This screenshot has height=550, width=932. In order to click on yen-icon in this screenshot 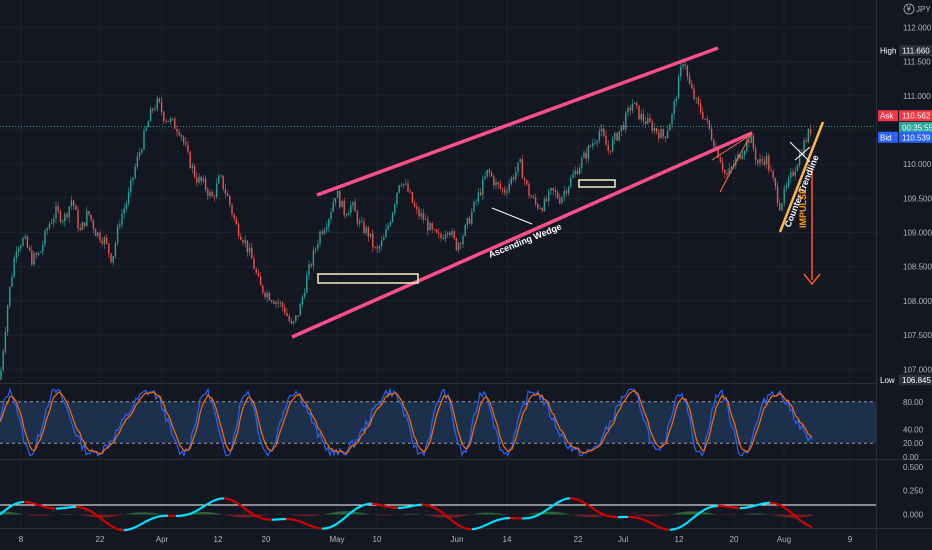, I will do `click(909, 9)`.